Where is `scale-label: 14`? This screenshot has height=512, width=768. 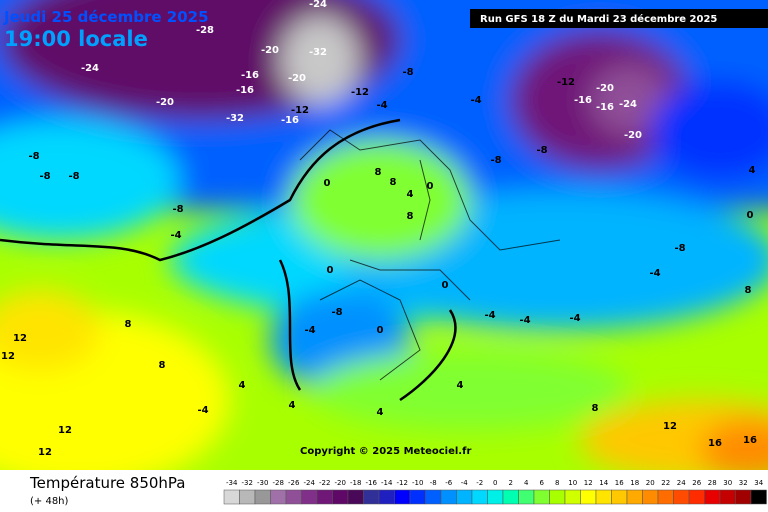 scale-label: 14 is located at coordinates (603, 483).